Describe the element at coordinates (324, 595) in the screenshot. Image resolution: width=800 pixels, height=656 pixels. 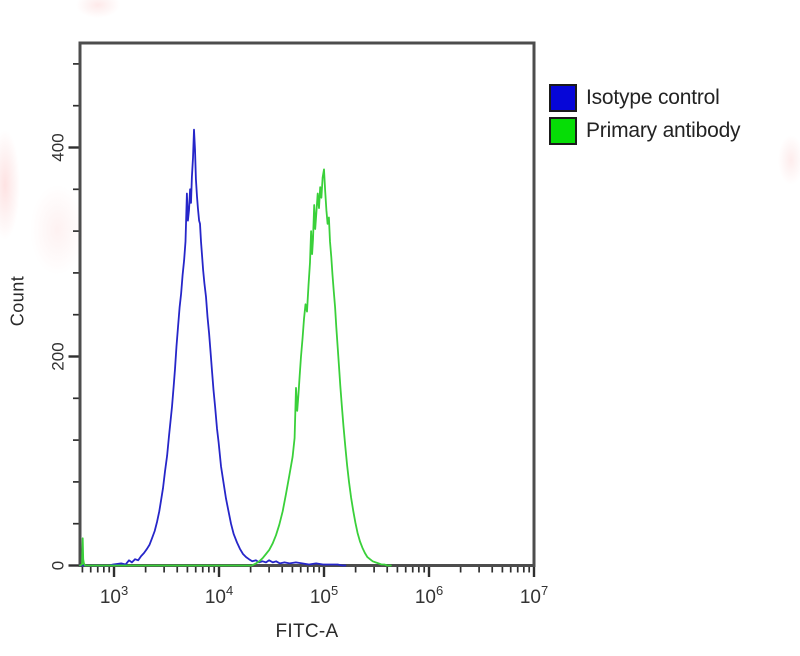
I see `x-tick-label: 10⁵` at that location.